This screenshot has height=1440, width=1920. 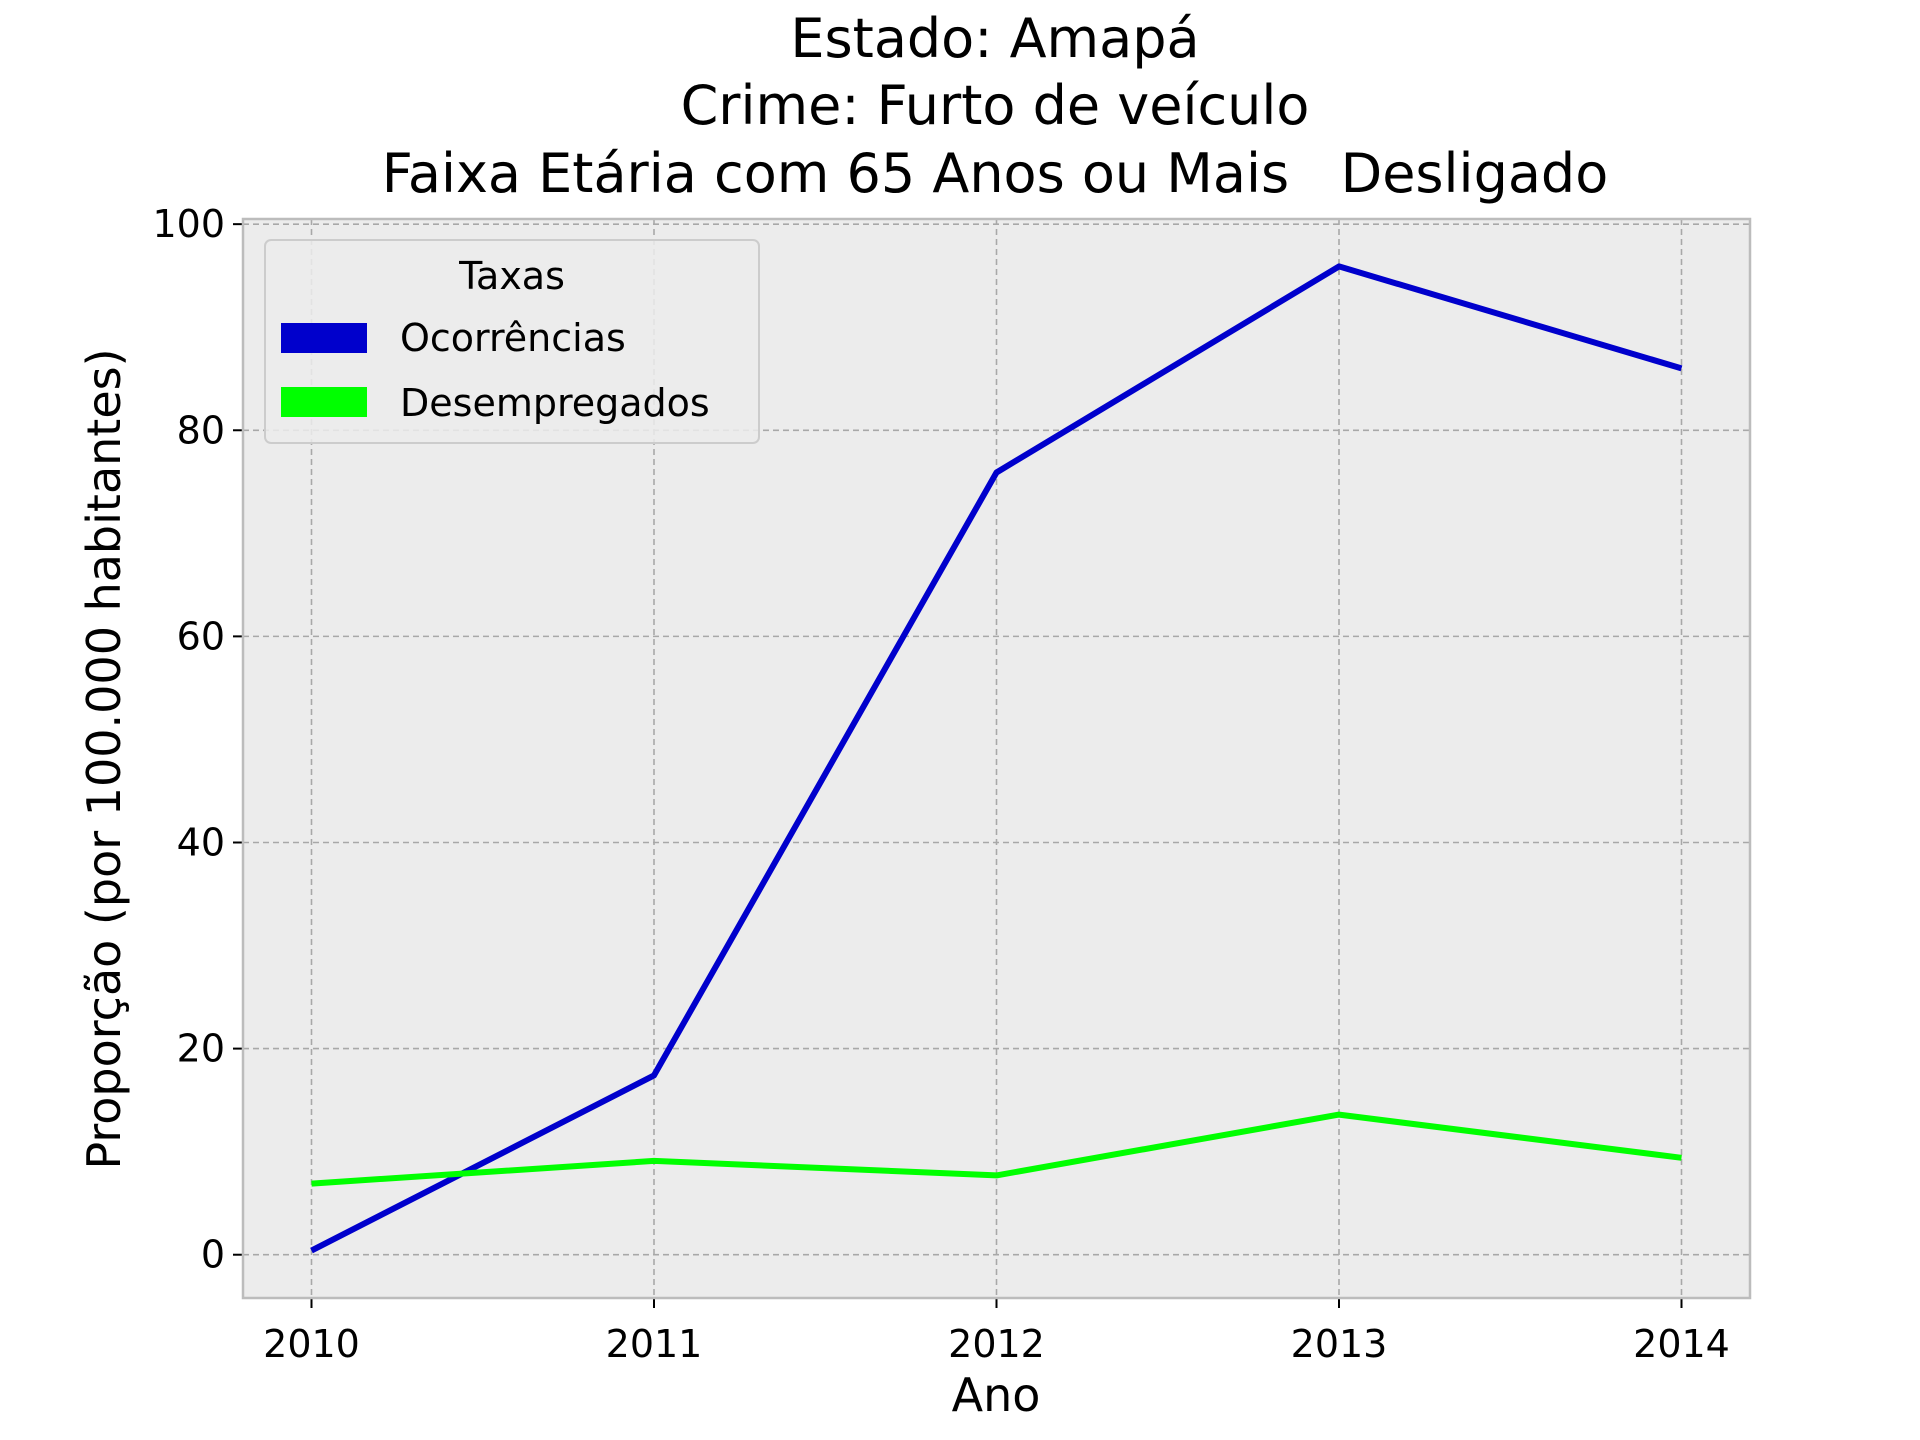 I want to click on y-tick-label: 40, so click(x=201, y=842).